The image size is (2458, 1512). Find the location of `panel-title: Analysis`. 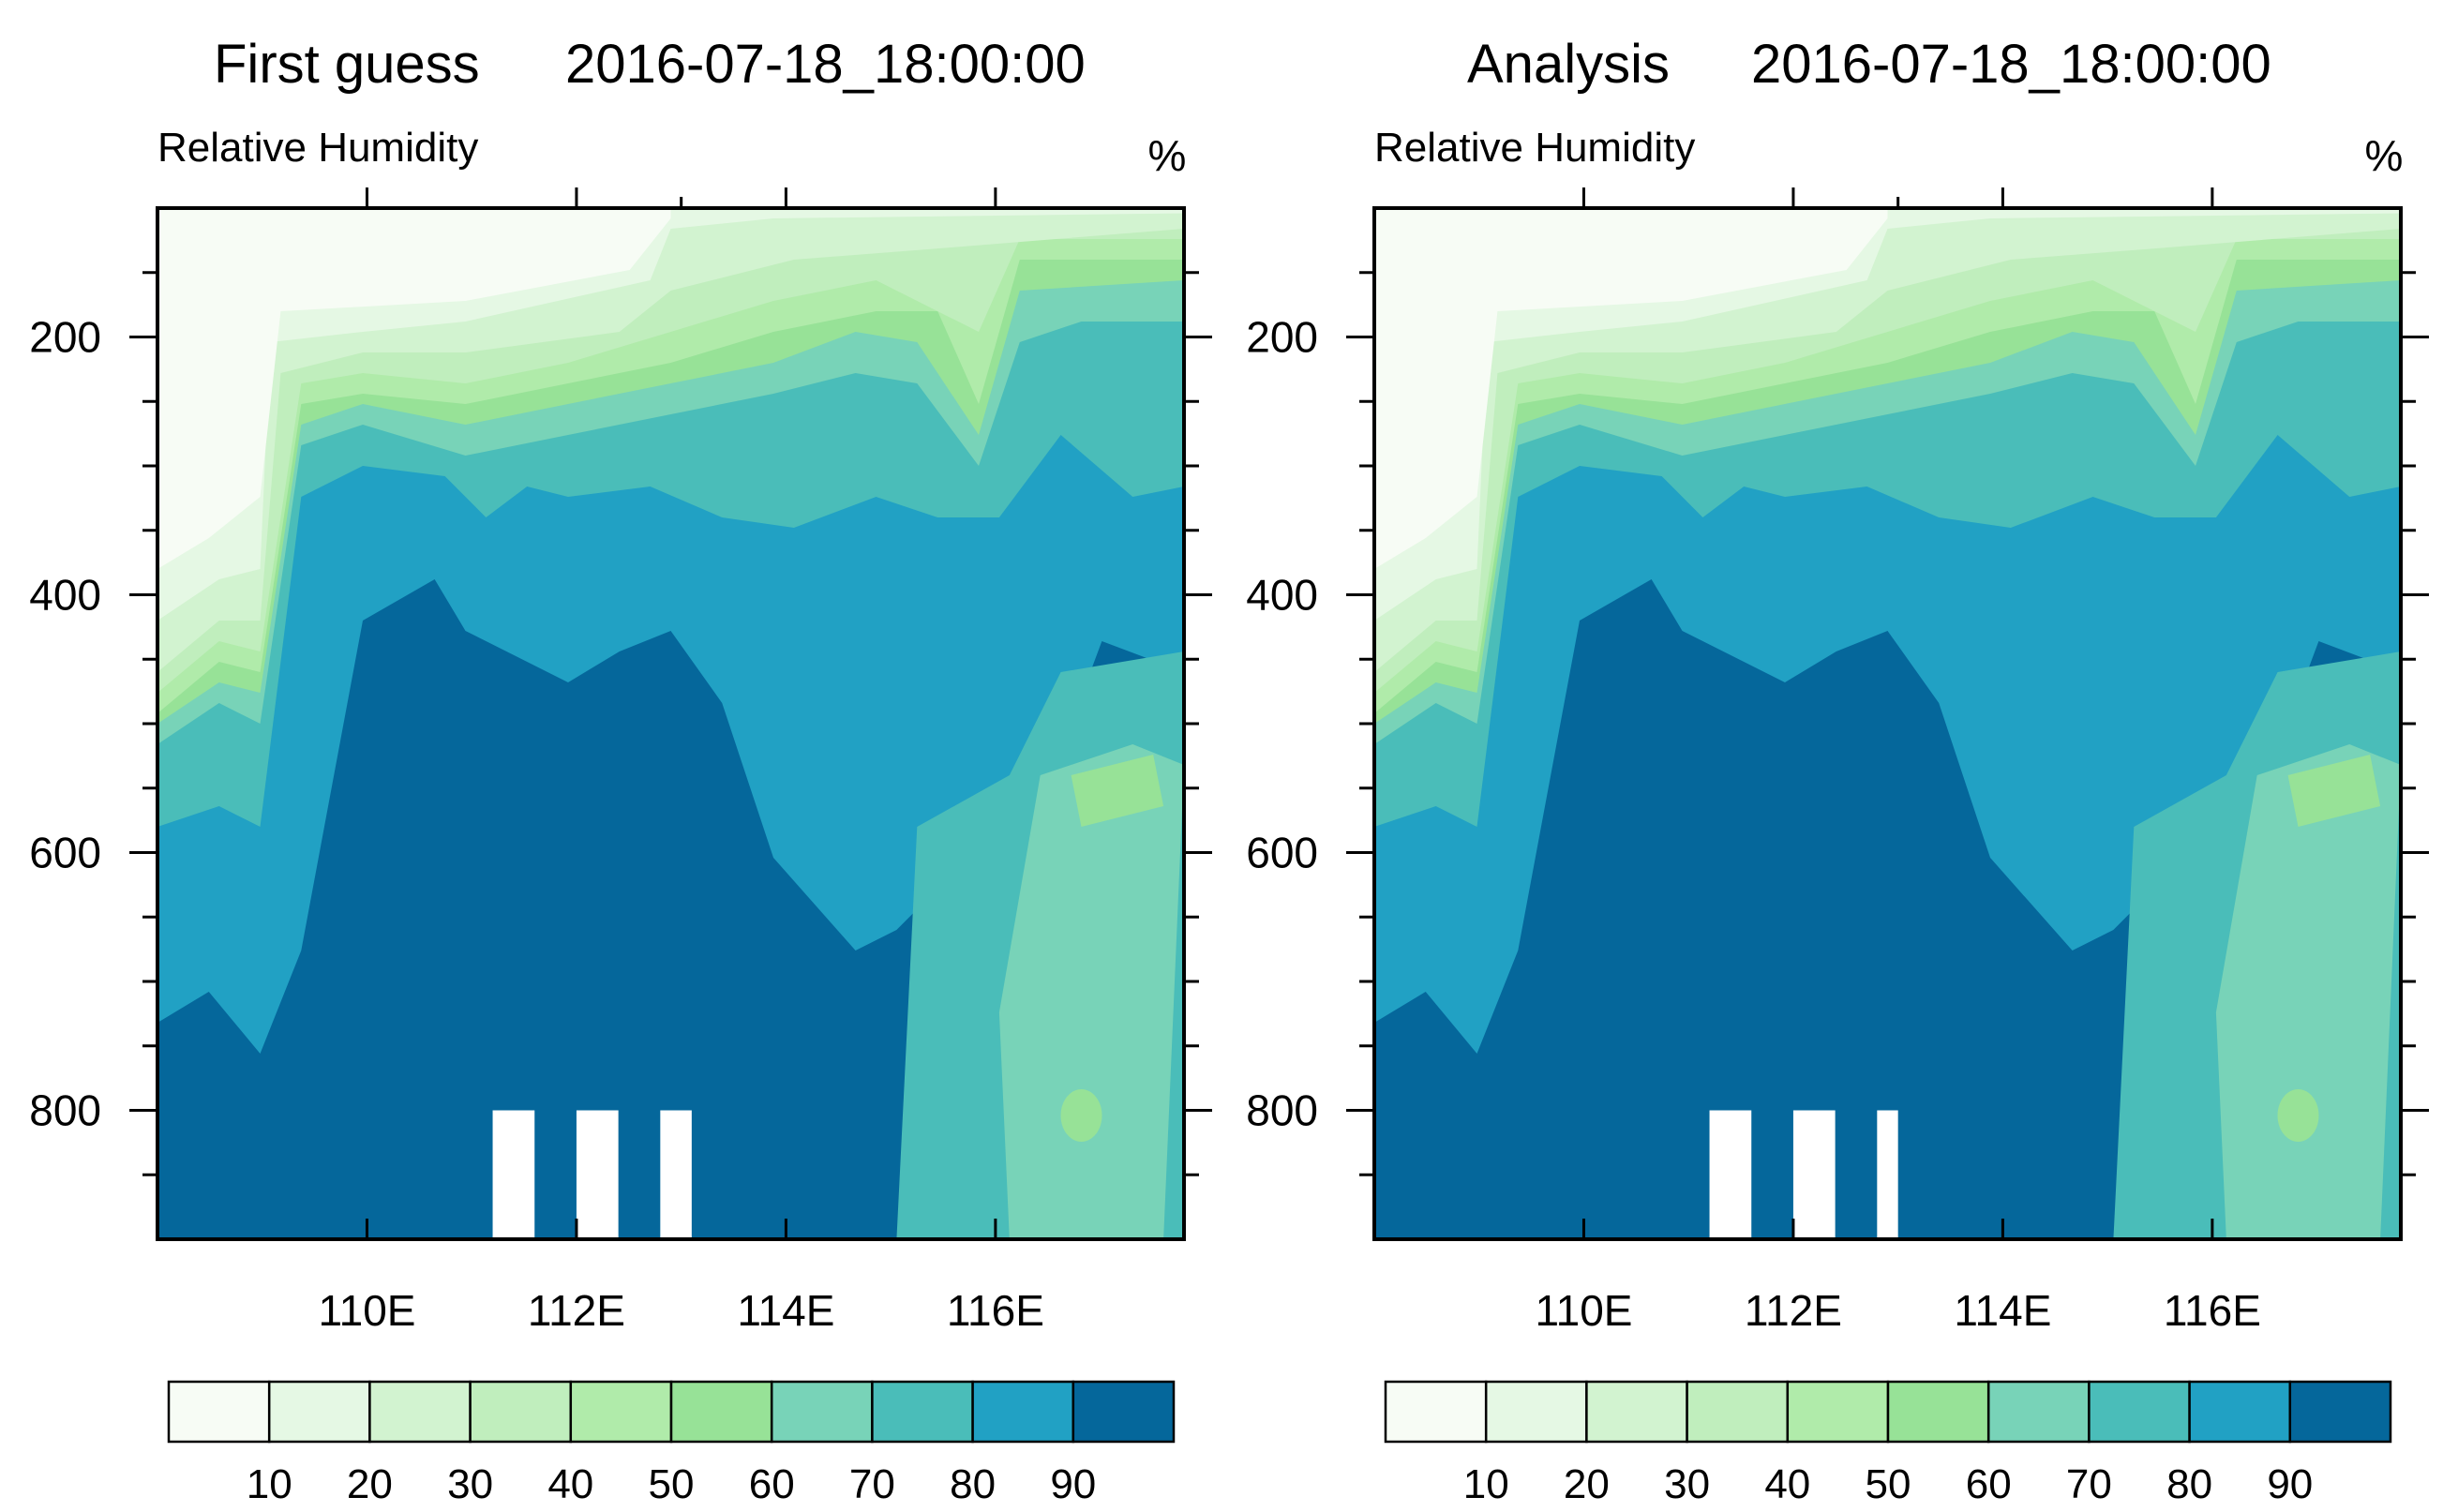

panel-title: Analysis is located at coordinates (1568, 64).